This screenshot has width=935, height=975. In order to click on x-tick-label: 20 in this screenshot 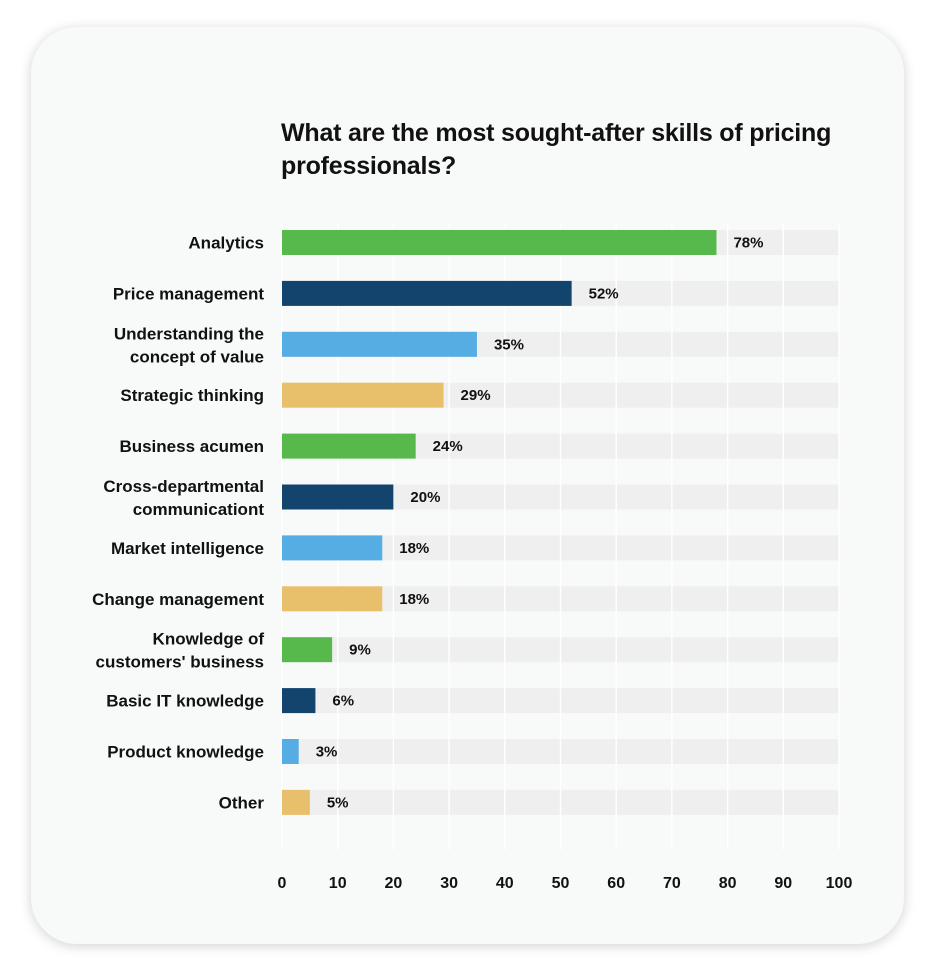, I will do `click(394, 883)`.